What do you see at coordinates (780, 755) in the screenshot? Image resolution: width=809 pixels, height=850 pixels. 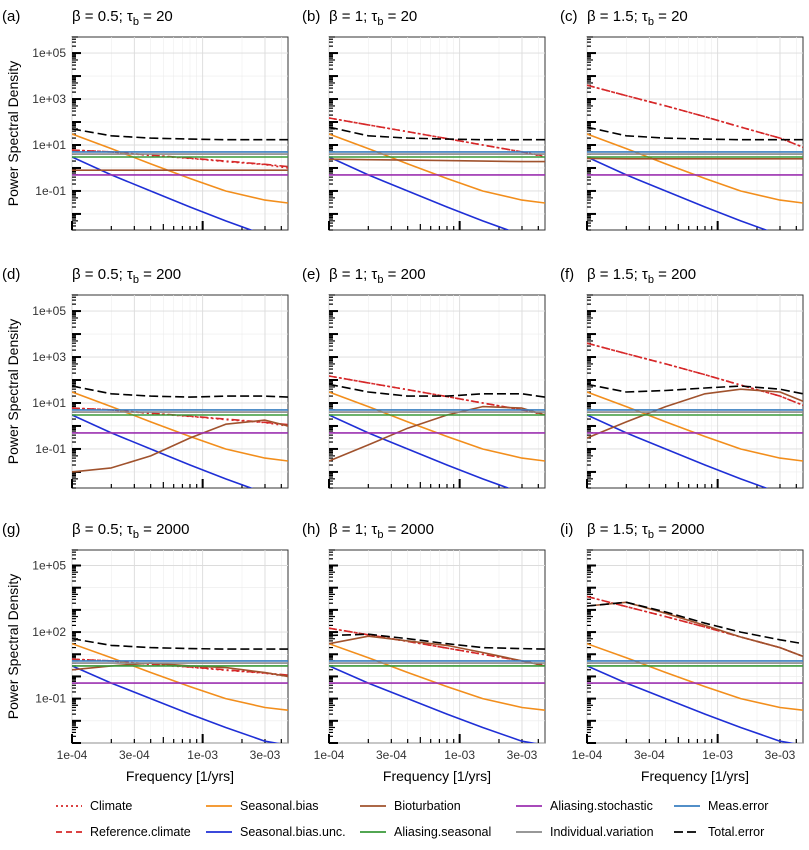 I see `x-tick-label: 3e-03` at bounding box center [780, 755].